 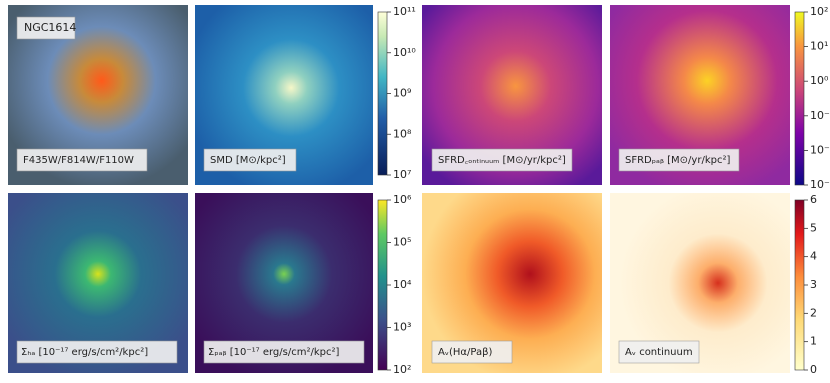 What do you see at coordinates (820, 184) in the screenshot?
I see `tick-label: 10⁻³` at bounding box center [820, 184].